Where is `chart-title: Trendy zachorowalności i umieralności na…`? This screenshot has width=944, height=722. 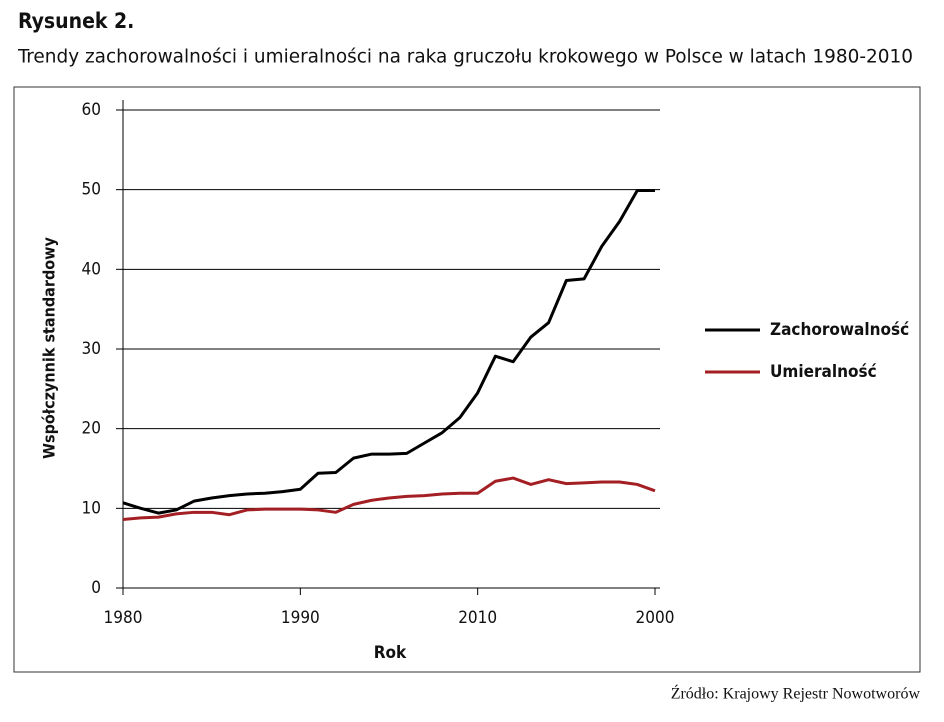
chart-title: Trendy zachorowalności i umieralności na… is located at coordinates (465, 57).